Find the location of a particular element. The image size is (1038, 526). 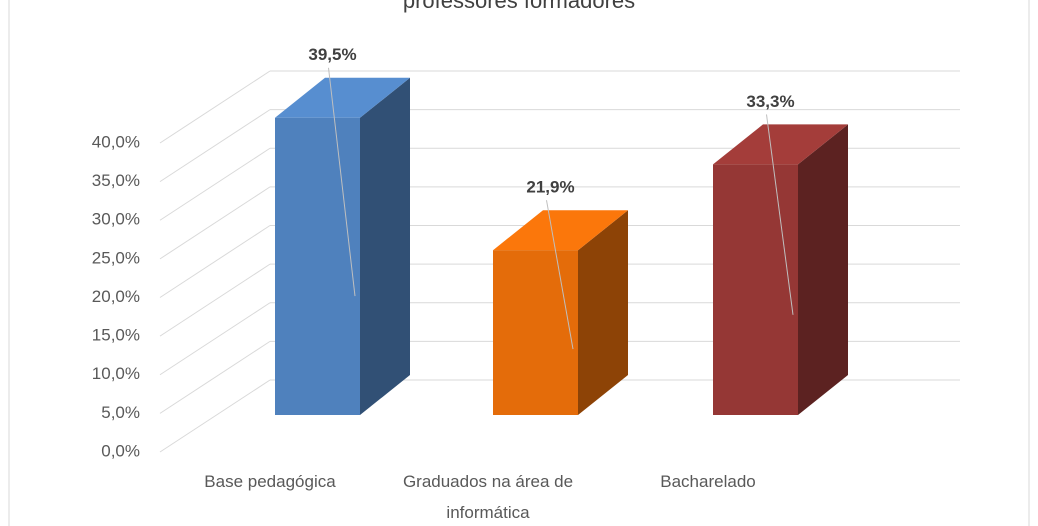

y-tick-label: 0,0% is located at coordinates (120, 450).